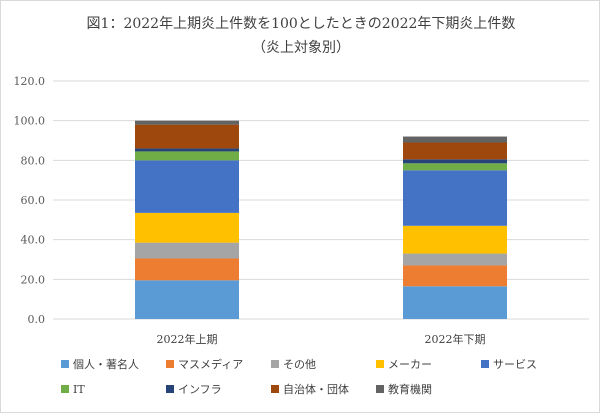 The image size is (600, 416). What do you see at coordinates (33, 279) in the screenshot?
I see `y-tick-label: 20.0` at bounding box center [33, 279].